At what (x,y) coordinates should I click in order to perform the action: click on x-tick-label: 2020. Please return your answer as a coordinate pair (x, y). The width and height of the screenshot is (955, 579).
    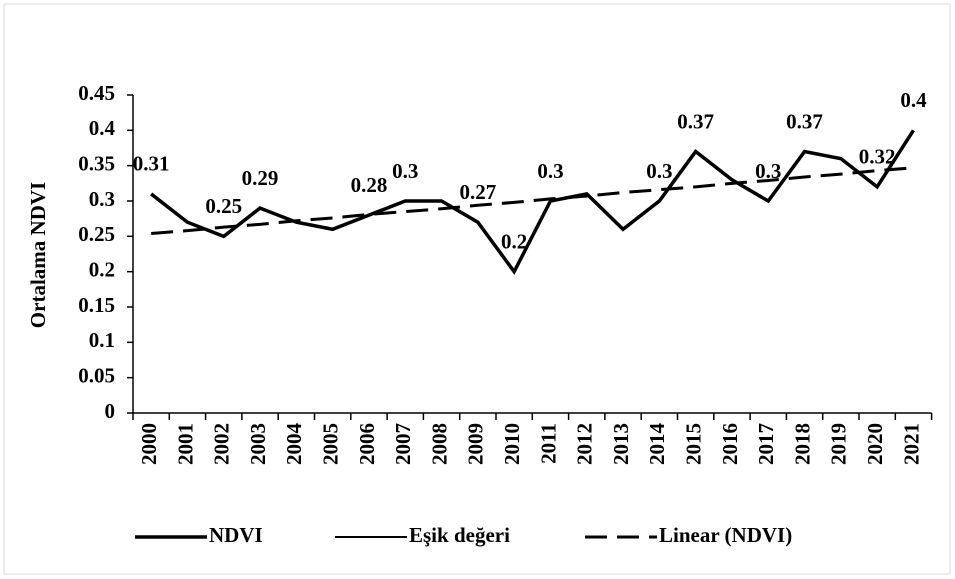
    Looking at the image, I should click on (875, 444).